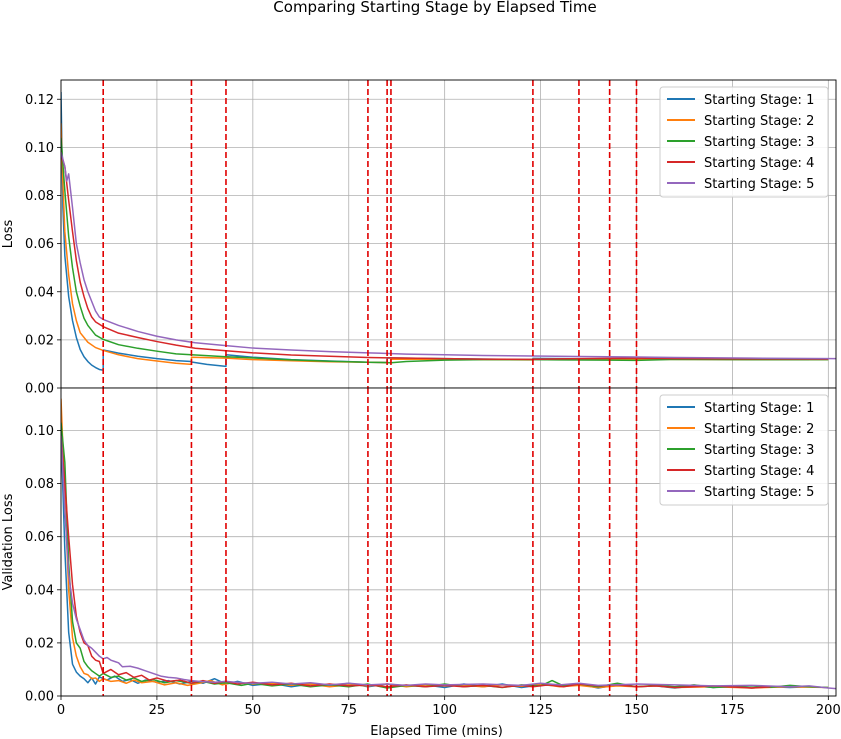 The height and width of the screenshot is (739, 841). What do you see at coordinates (39, 100) in the screenshot?
I see `top-y-tick-label: 0.12` at bounding box center [39, 100].